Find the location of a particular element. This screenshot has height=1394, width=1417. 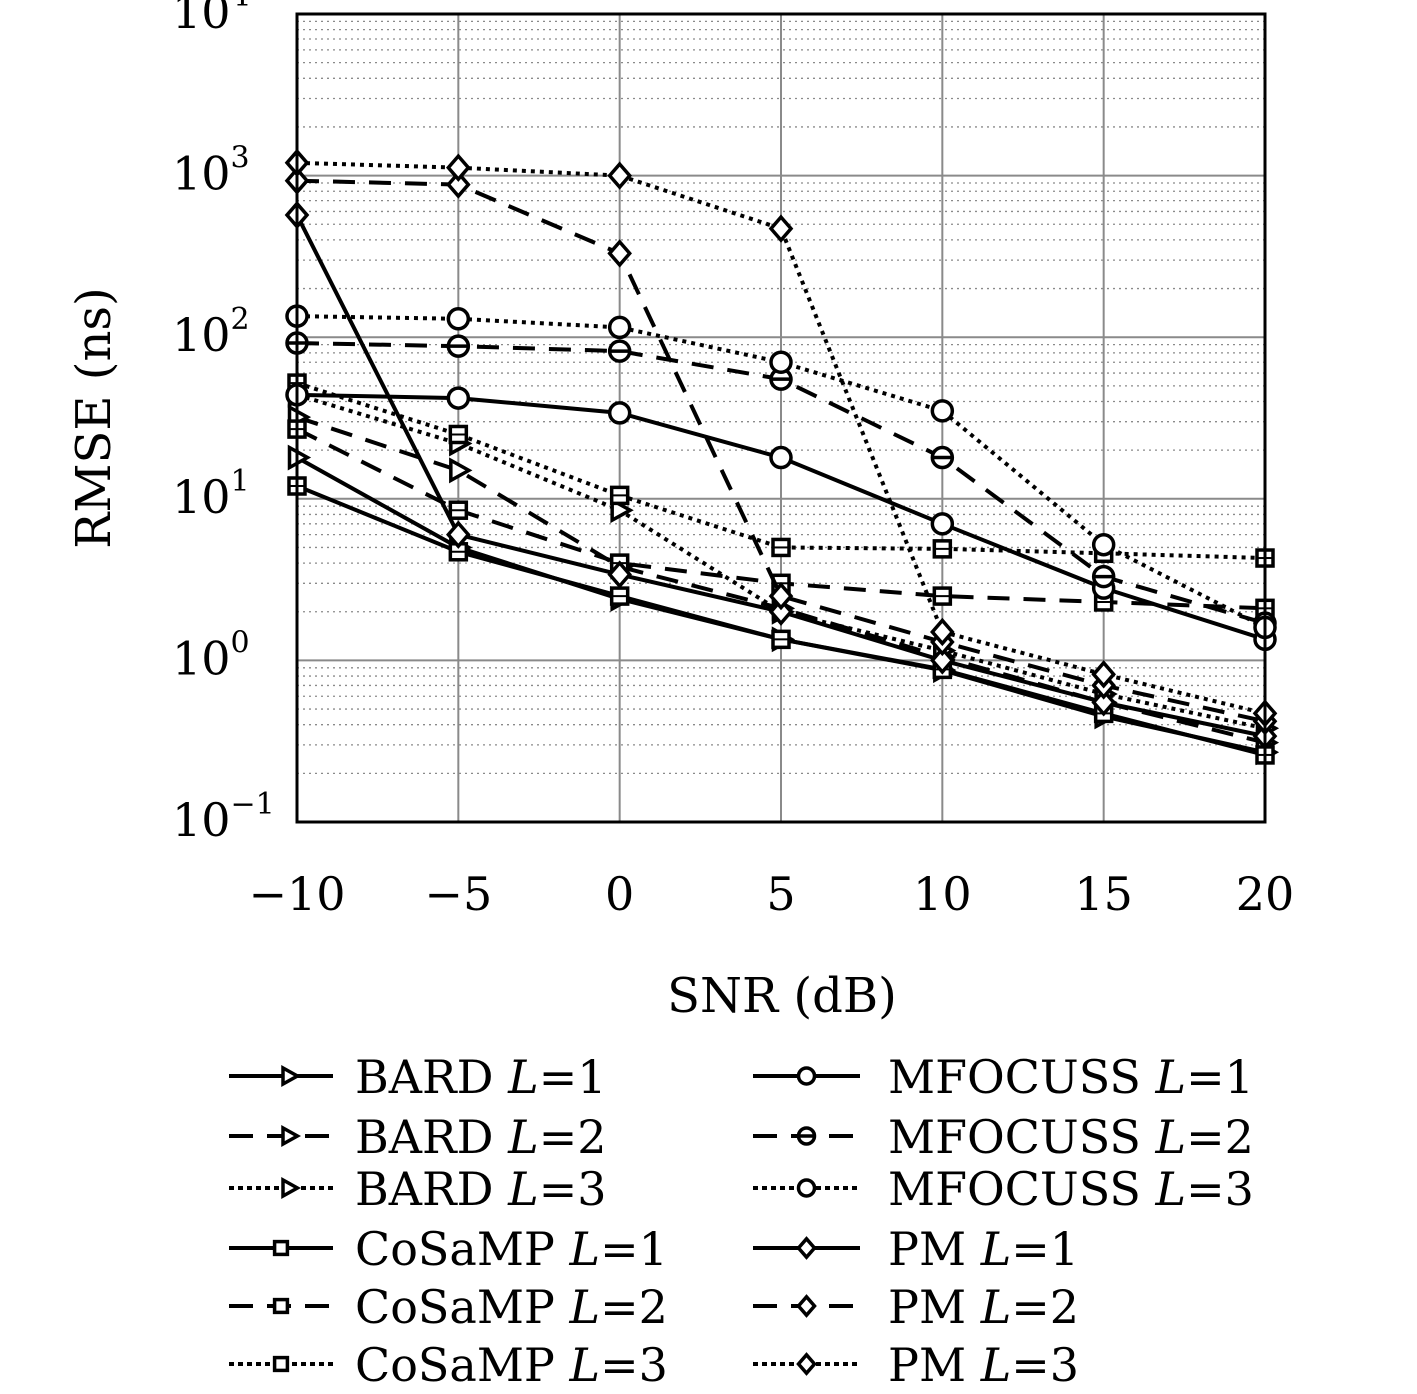

legend-entry: MFOCUSS L=3 is located at coordinates (1003, 1189).